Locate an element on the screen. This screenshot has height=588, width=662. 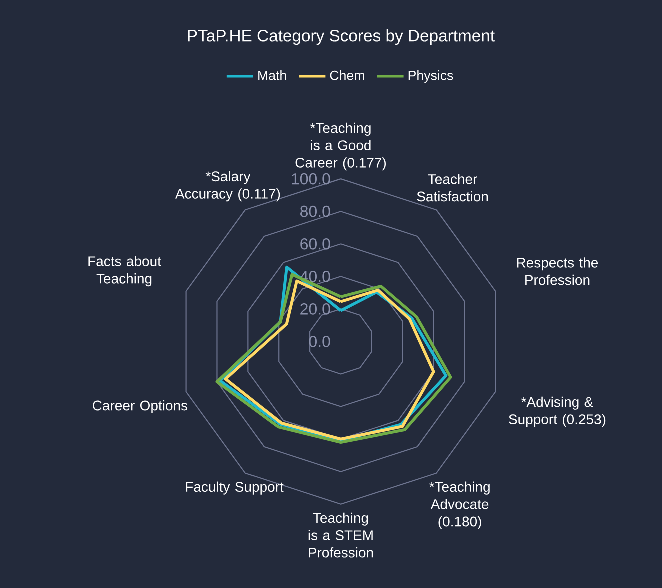
y-tick-label: 60.0 is located at coordinates (315, 244).